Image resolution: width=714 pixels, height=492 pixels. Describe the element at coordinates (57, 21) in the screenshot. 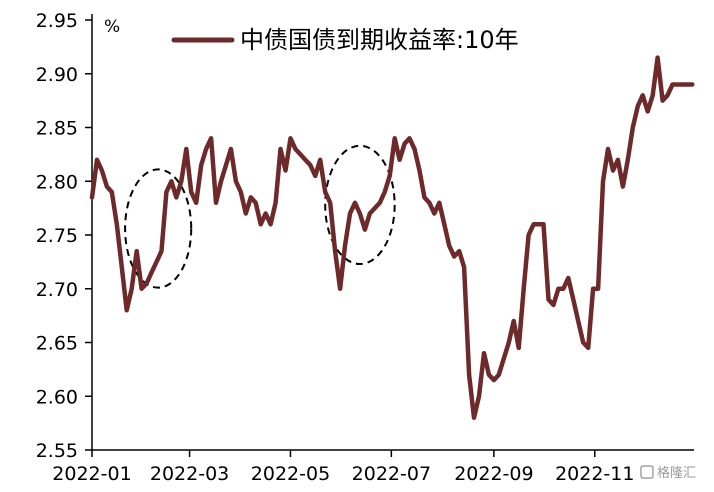

I see `y-tick-label: 2.95` at that location.